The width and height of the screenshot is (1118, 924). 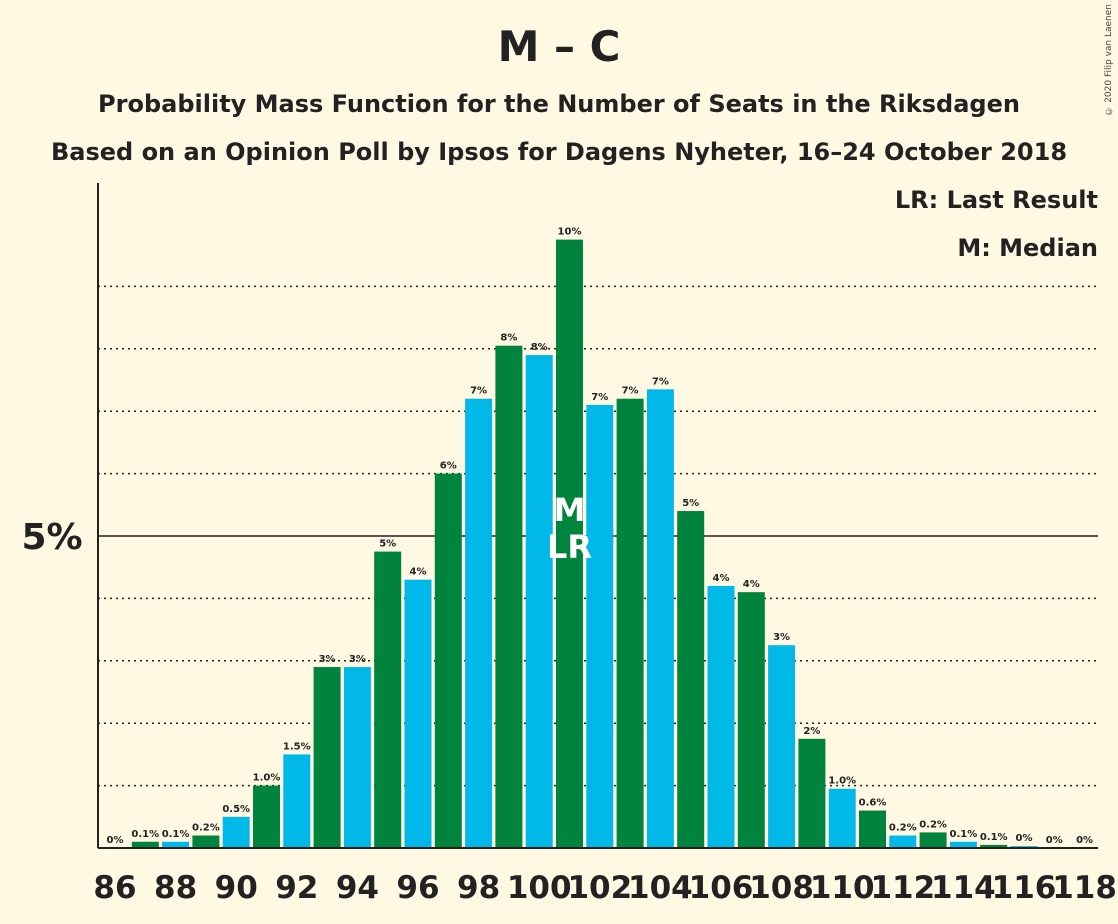 I want to click on data-label-seat-114: 0.1%, so click(x=964, y=834).